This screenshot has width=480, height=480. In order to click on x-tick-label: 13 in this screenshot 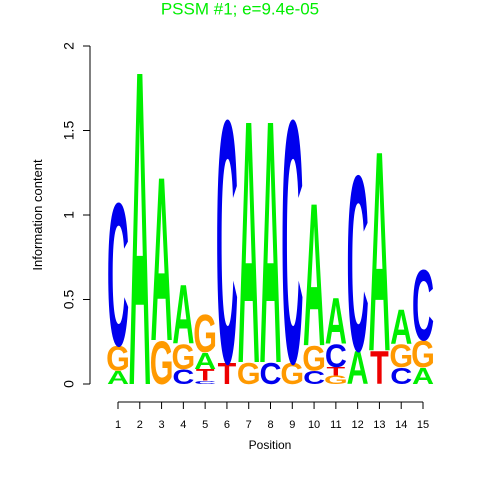, I will do `click(379, 425)`.